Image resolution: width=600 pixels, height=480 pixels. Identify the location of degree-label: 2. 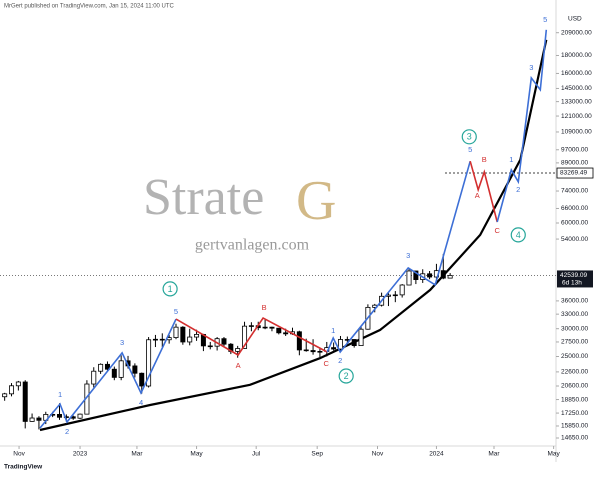
(346, 376).